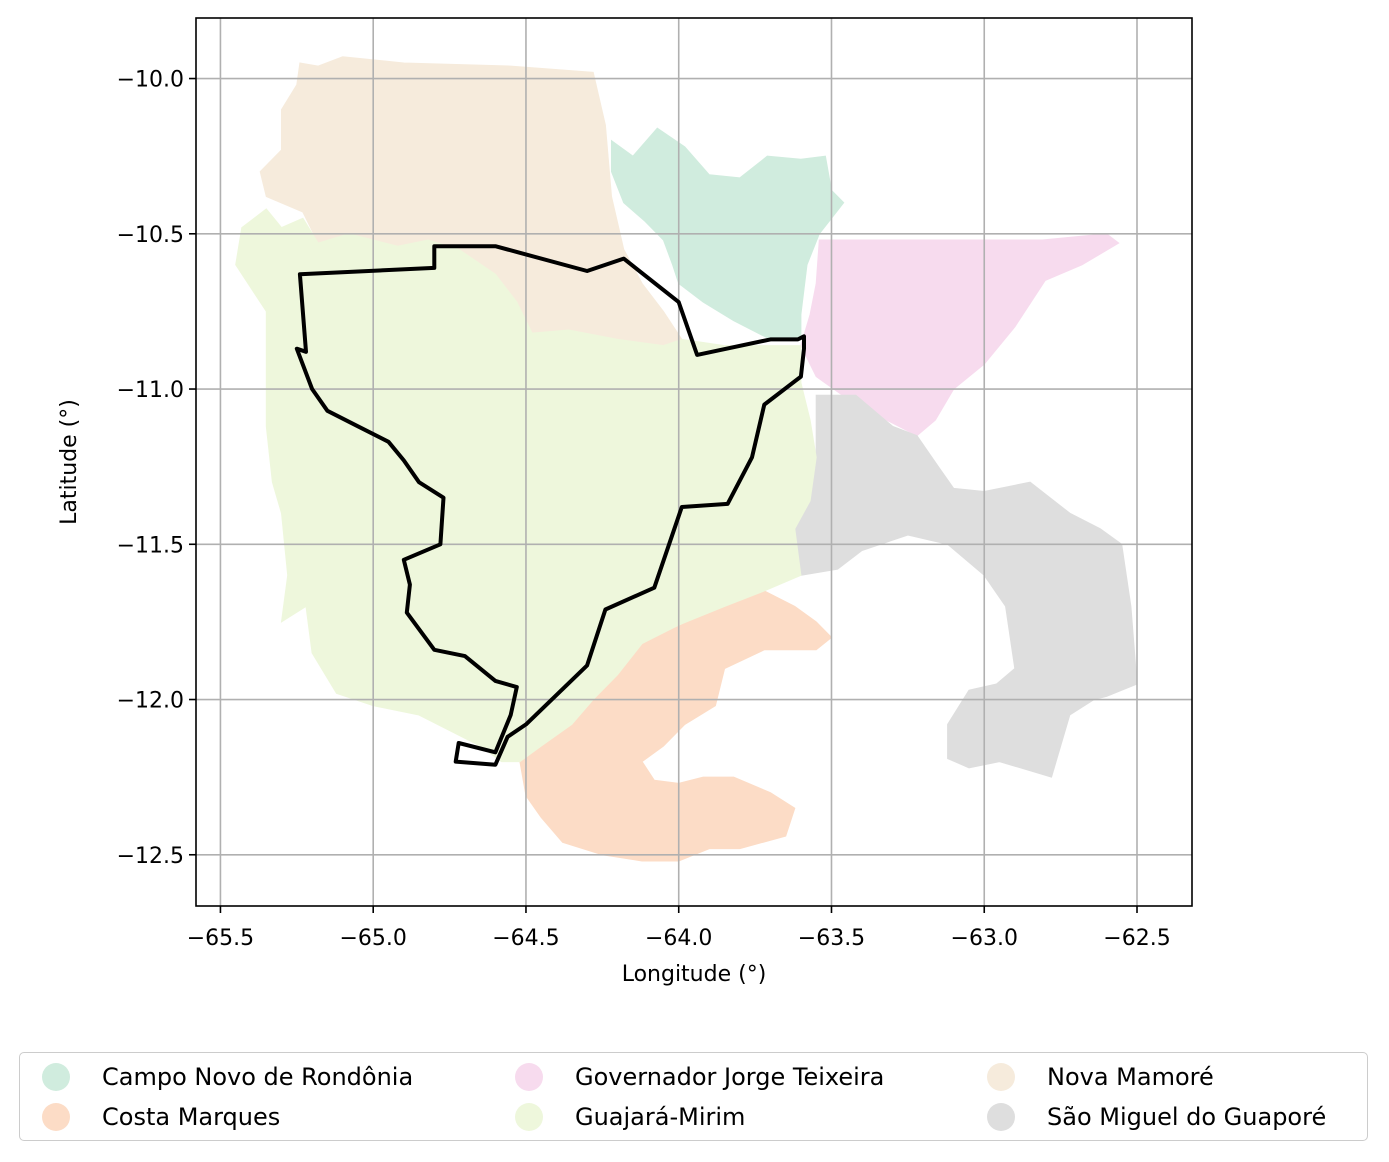 The width and height of the screenshot is (1389, 1162). I want to click on x-axis-title: Longitude (°), so click(694, 974).